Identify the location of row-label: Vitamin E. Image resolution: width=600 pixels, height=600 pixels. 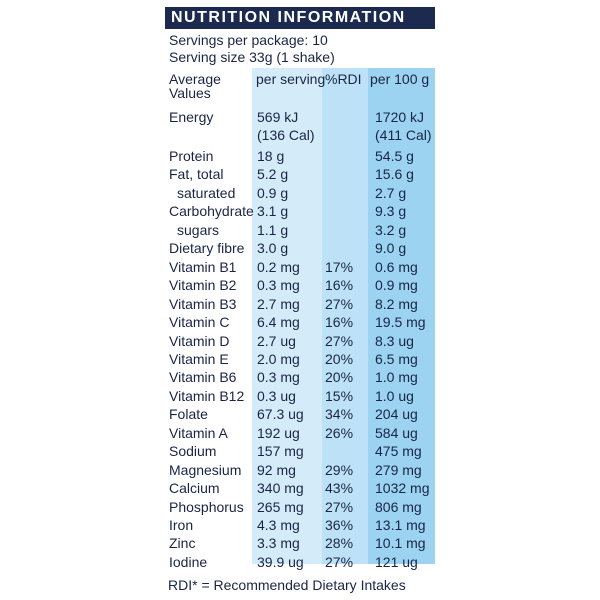
(199, 358).